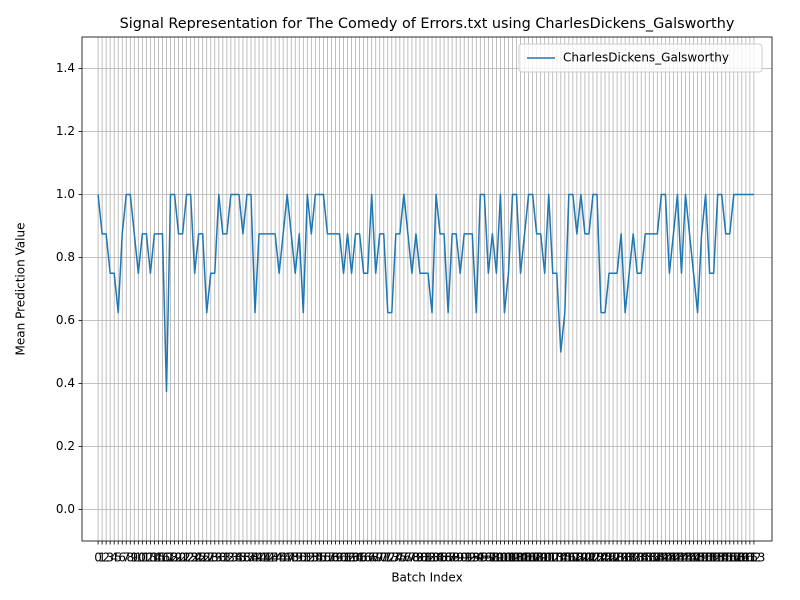 The image size is (800, 600). What do you see at coordinates (226, 558) in the screenshot?
I see `x-tick-label: 32` at bounding box center [226, 558].